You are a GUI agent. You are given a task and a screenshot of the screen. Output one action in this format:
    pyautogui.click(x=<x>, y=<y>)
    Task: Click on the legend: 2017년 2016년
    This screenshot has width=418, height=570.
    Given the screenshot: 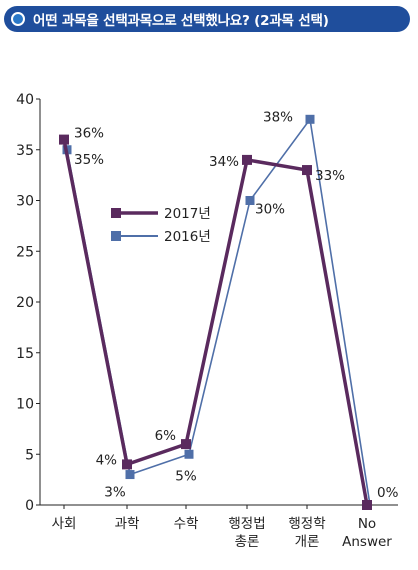 What is the action you would take?
    pyautogui.click(x=161, y=225)
    